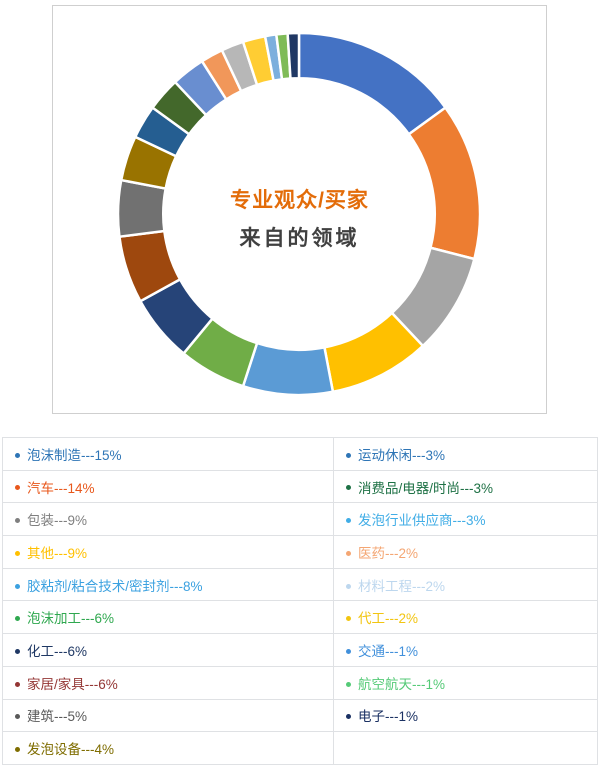 This screenshot has width=600, height=779. What do you see at coordinates (57, 651) in the screenshot?
I see `legend-label: 化工---6%` at bounding box center [57, 651].